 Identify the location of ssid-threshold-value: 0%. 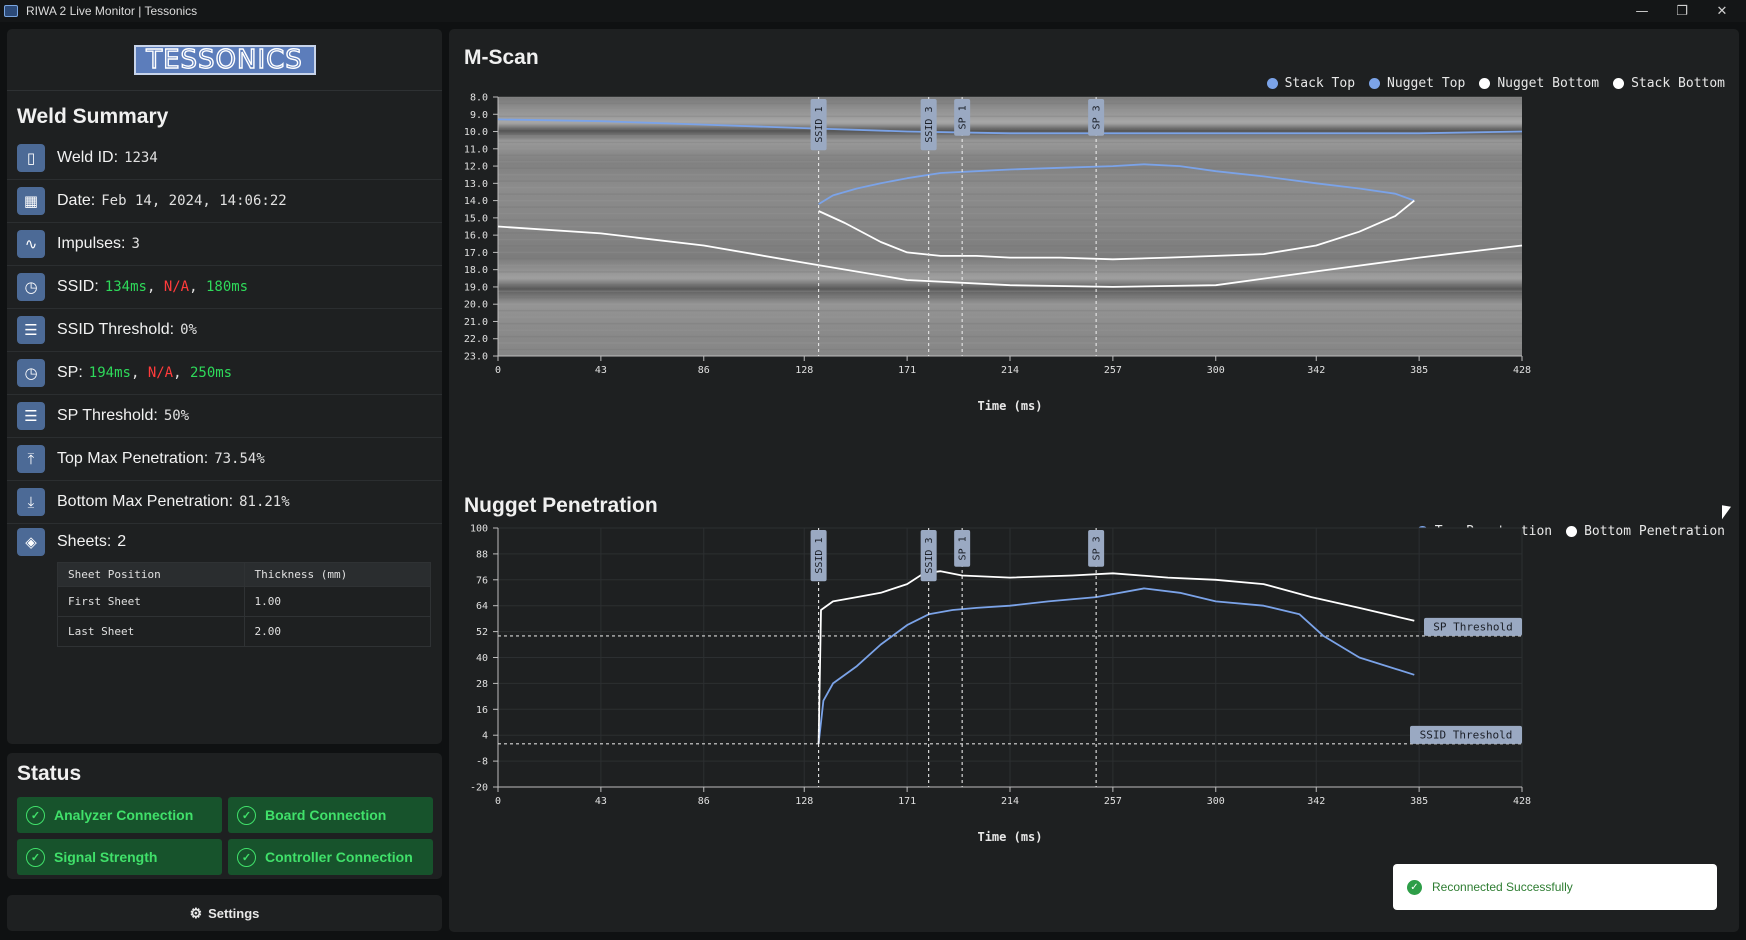
(188, 330).